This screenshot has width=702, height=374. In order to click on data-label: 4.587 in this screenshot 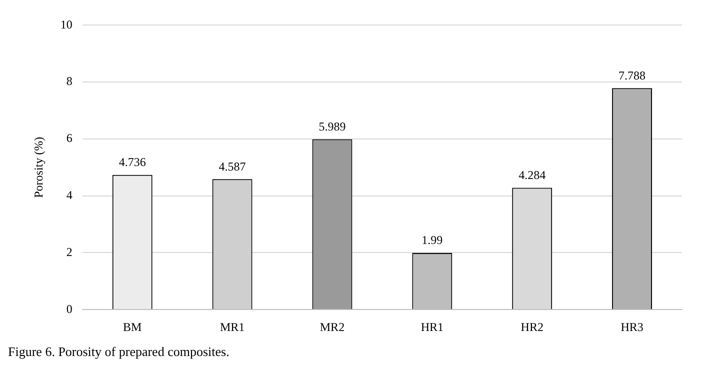, I will do `click(232, 166)`.